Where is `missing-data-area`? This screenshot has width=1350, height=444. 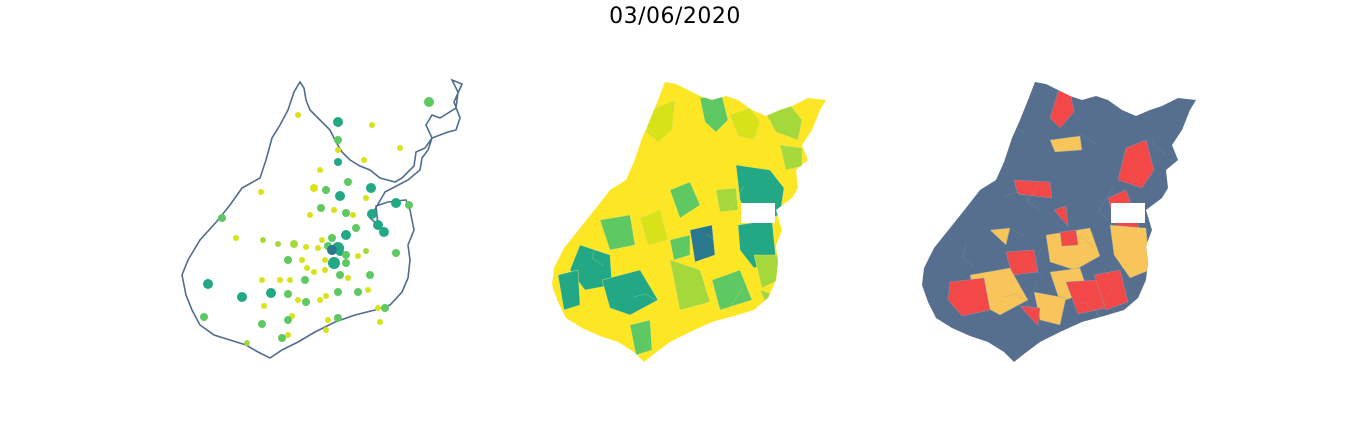
missing-data-area is located at coordinates (1128, 213).